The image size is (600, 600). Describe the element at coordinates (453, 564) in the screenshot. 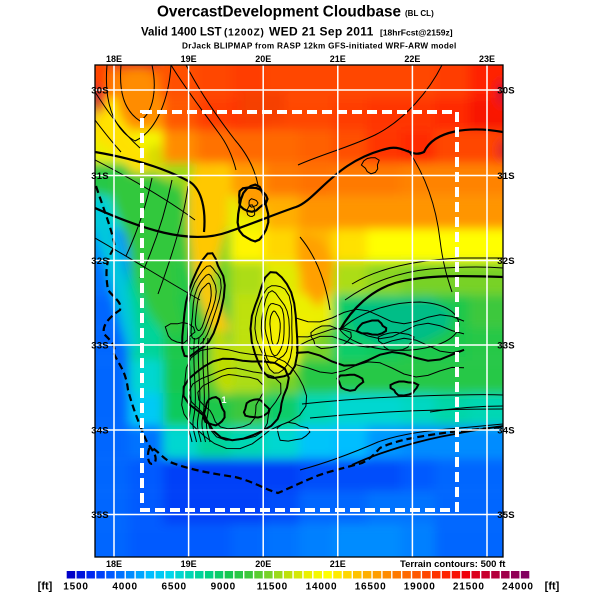

I see `svg-text: Terrain contours: 500 ft` at that location.